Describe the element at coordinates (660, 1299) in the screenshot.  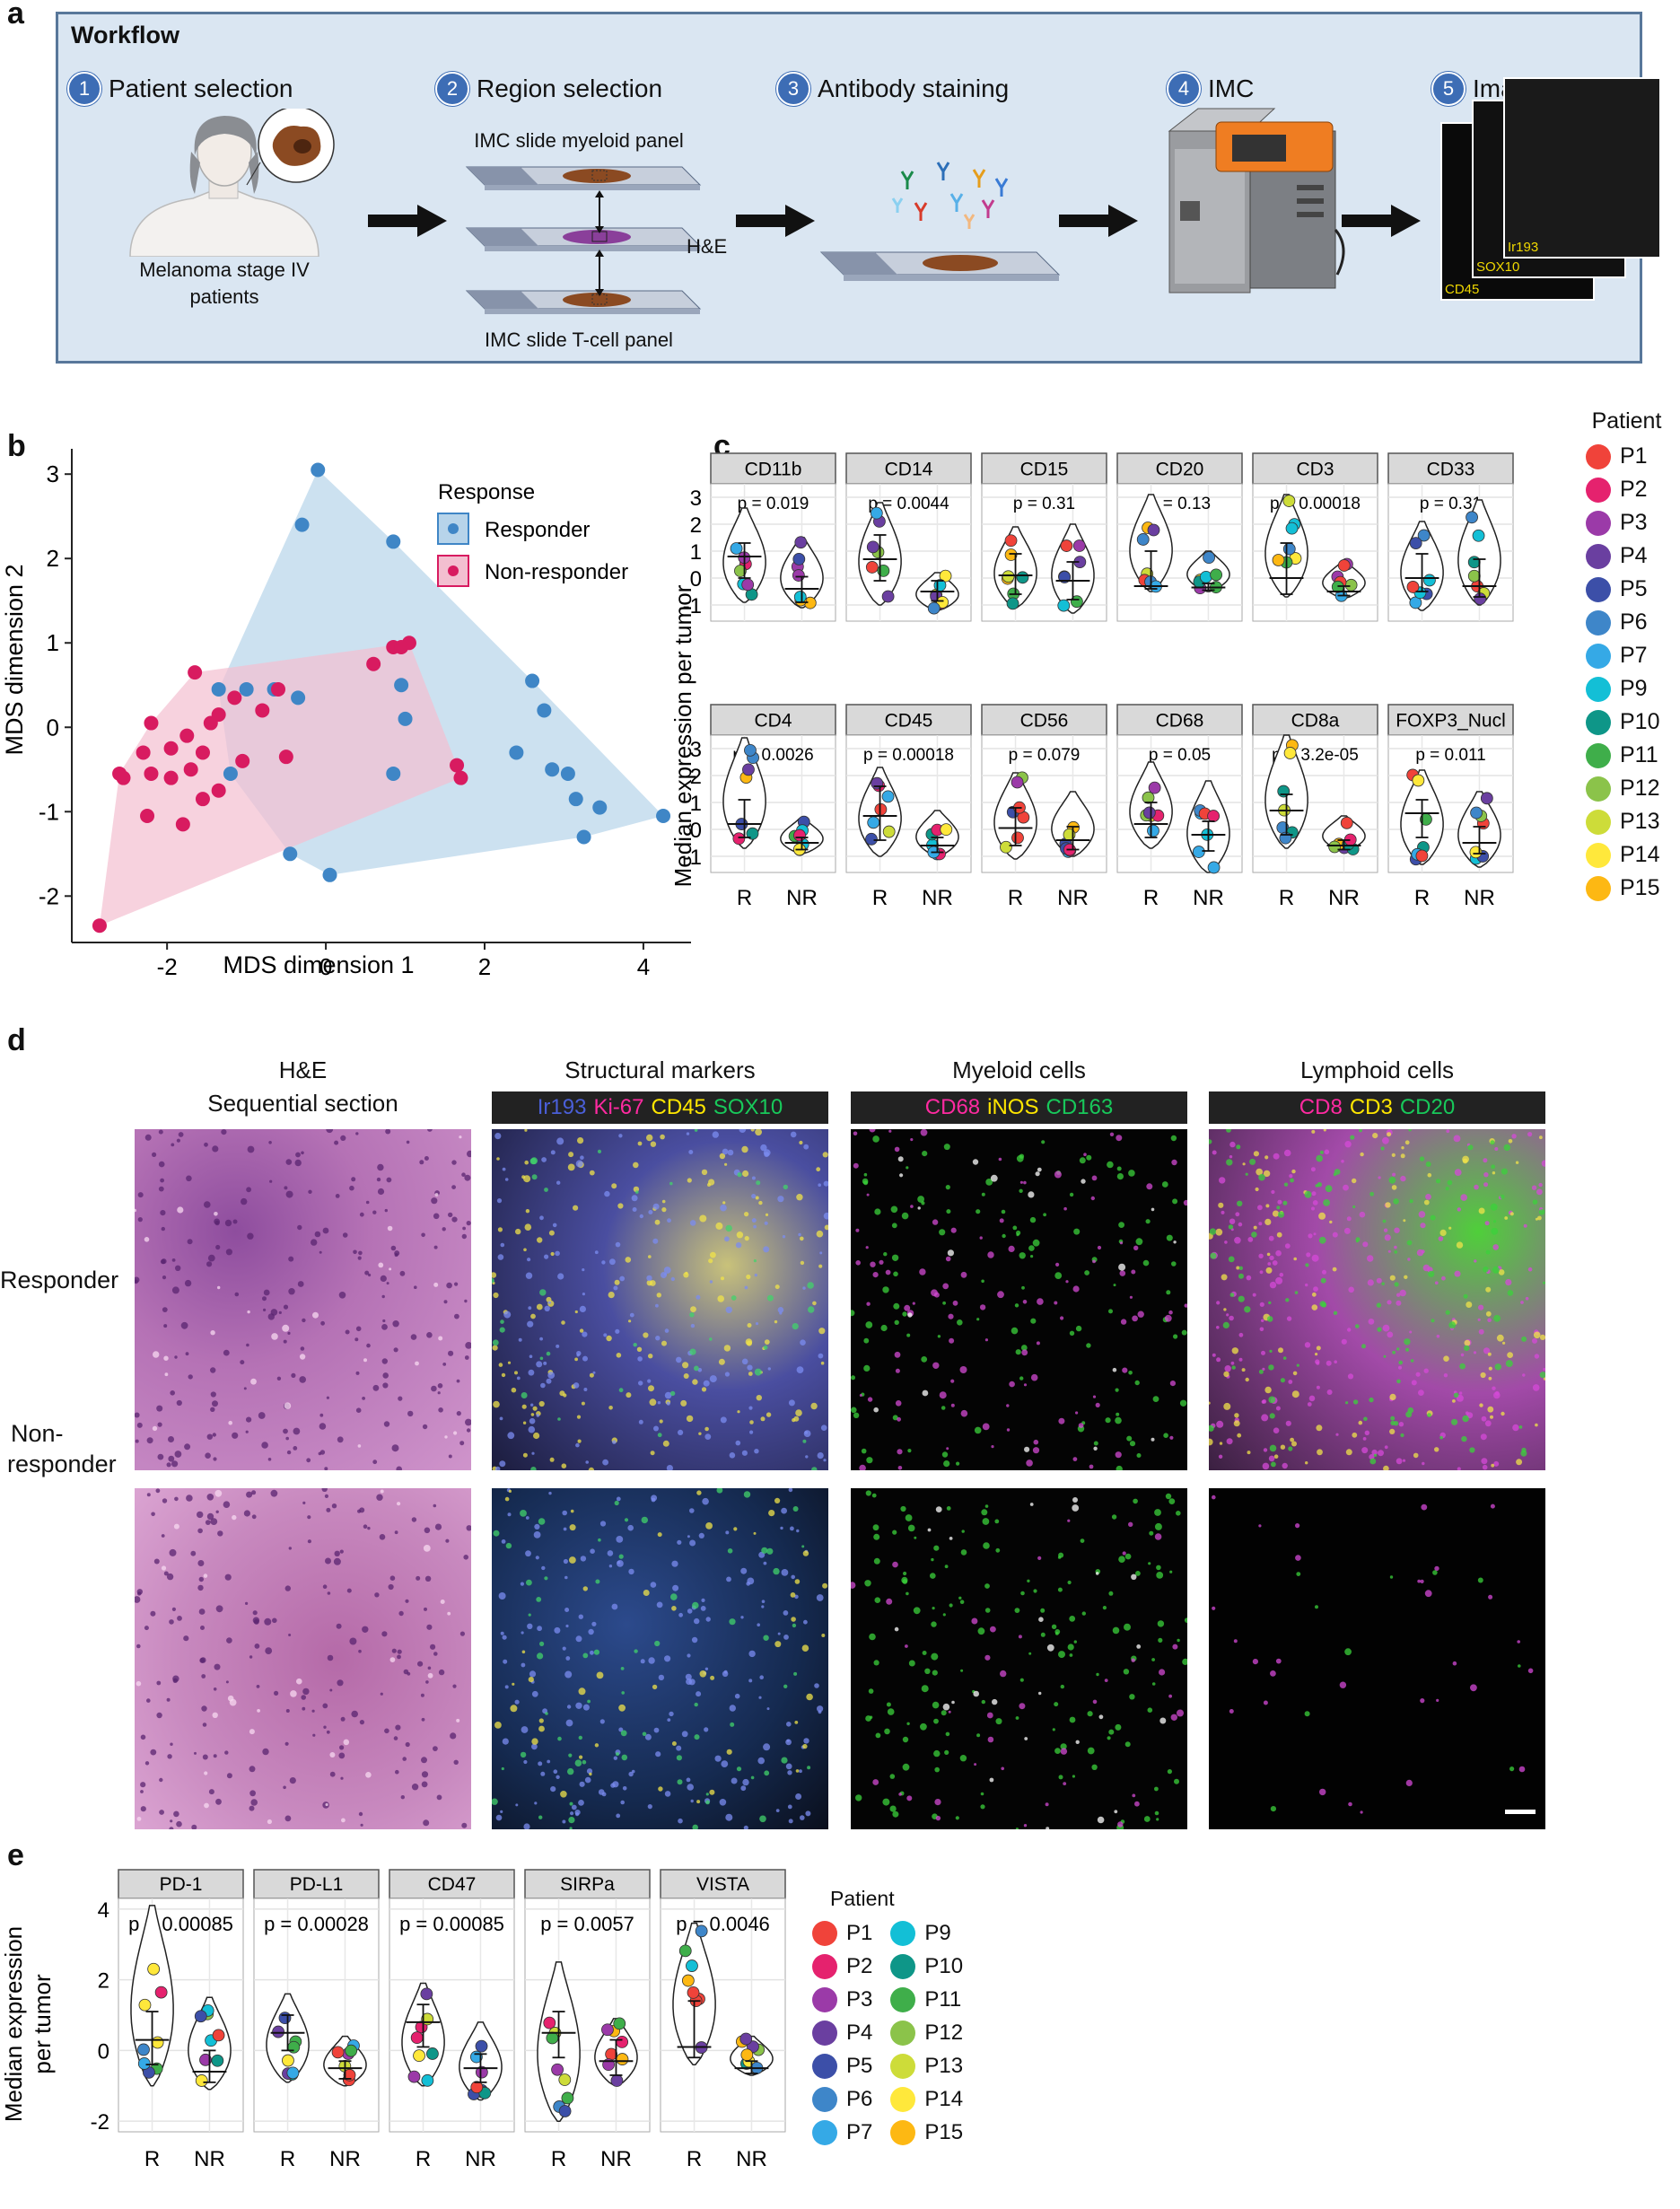
I see `micrograph-structural-responder` at that location.